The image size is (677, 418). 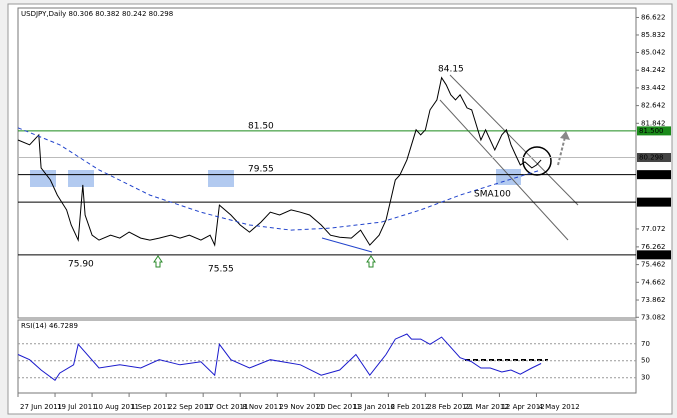 I want to click on rsi-title: RSI(14) 46.7289, so click(x=49, y=326).